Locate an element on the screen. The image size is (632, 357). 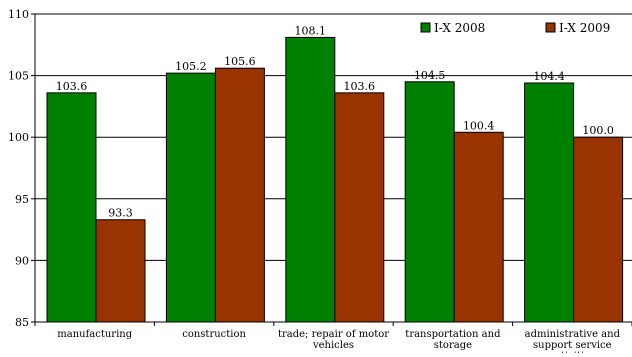
data-label: 104.4 is located at coordinates (549, 76).